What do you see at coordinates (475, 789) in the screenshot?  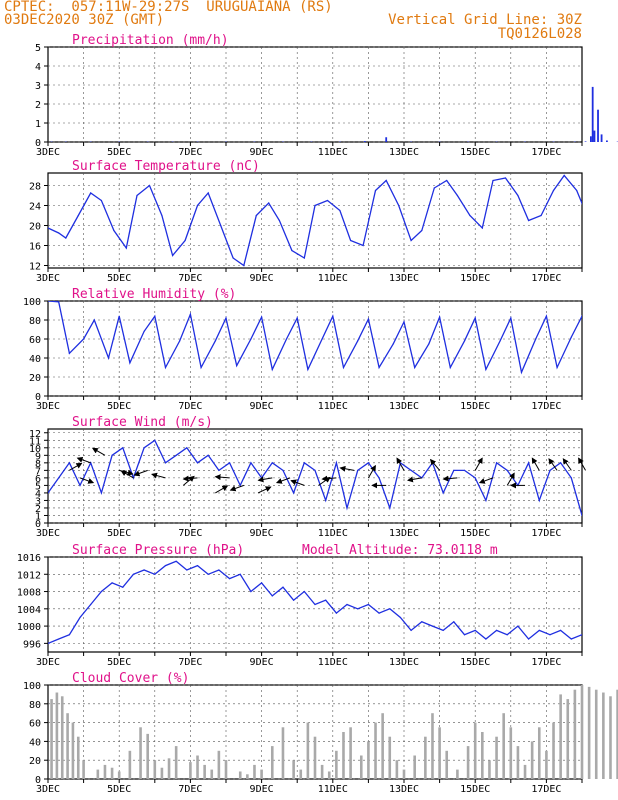 I see `cloud-xtick-label: 15DEC` at bounding box center [475, 789].